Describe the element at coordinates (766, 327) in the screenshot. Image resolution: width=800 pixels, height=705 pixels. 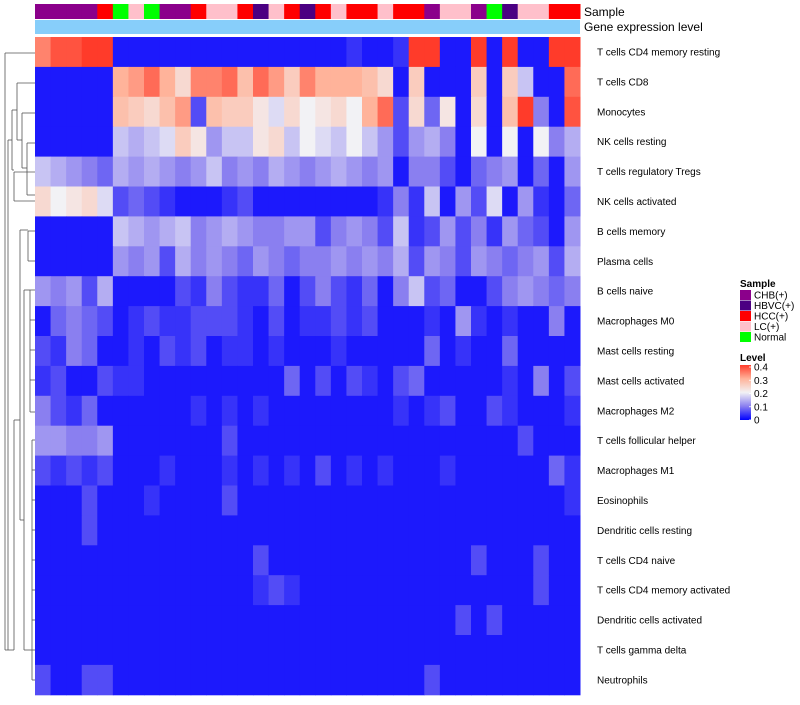
I see `sample-legend-label: LC(+)` at that location.